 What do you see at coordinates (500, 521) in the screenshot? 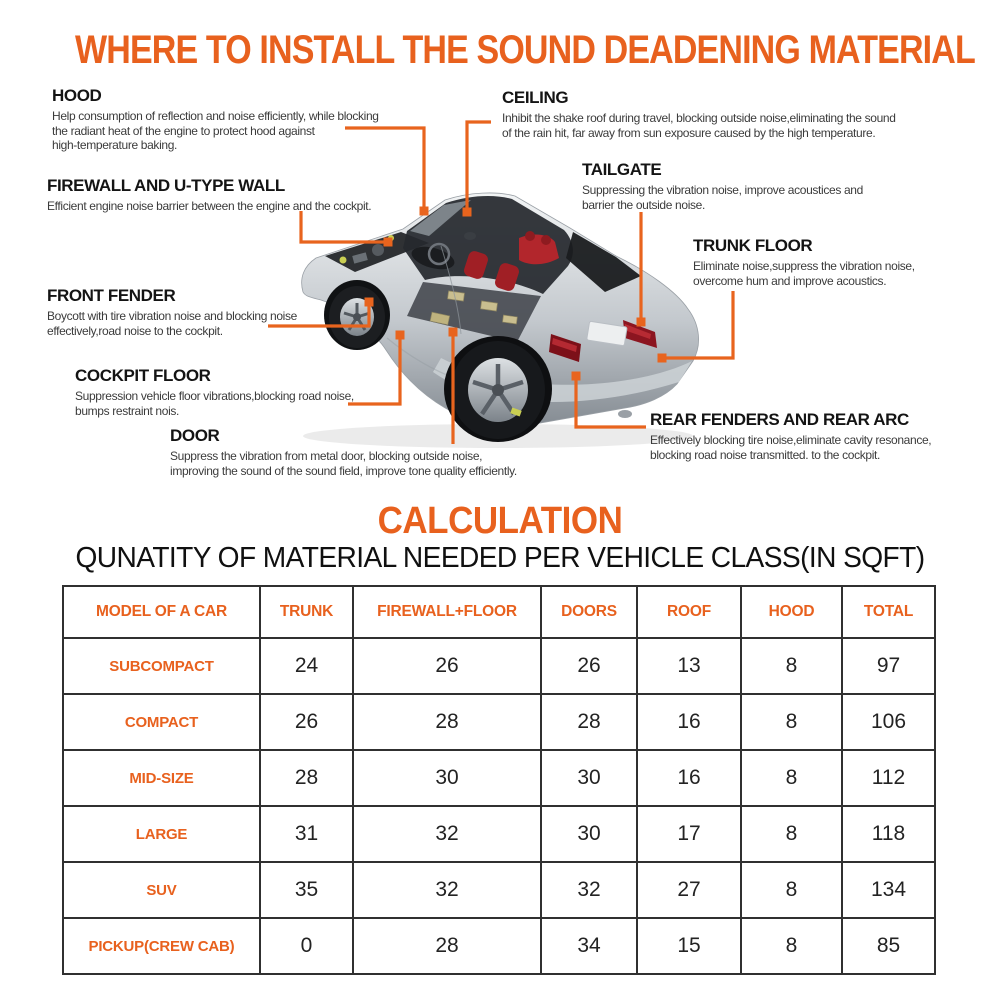
I see `calculation-title: CALCULATION` at bounding box center [500, 521].